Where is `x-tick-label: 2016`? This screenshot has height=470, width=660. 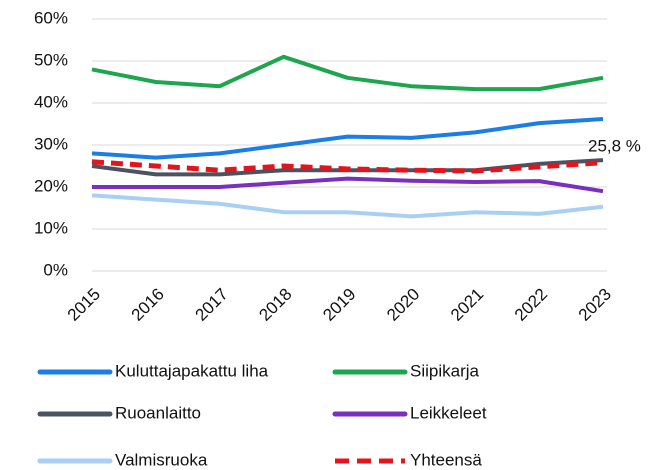 x-tick-label: 2016 is located at coordinates (148, 305).